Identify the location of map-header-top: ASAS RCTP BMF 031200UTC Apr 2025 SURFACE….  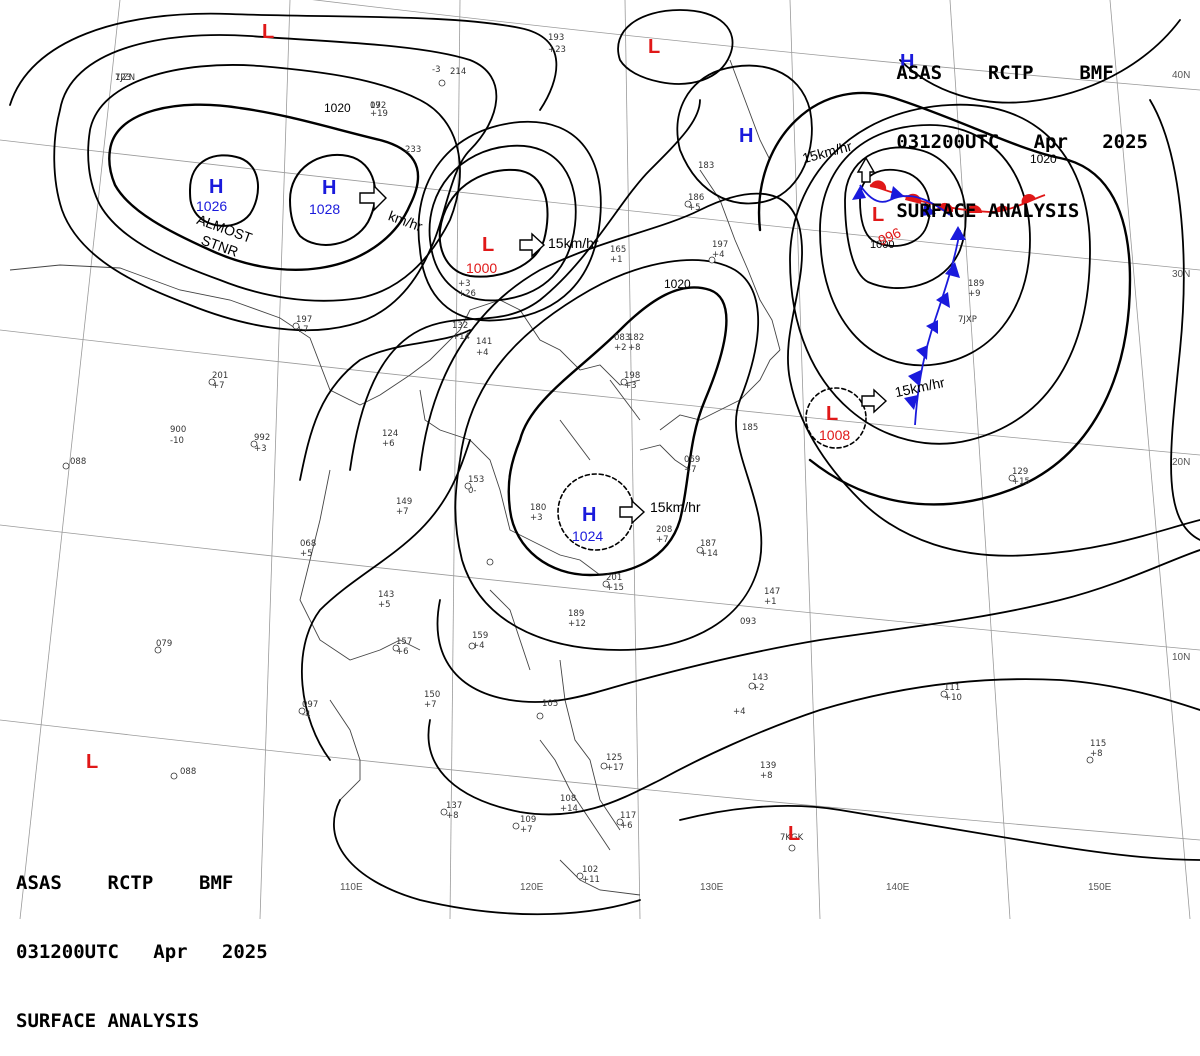
(1022, 131).